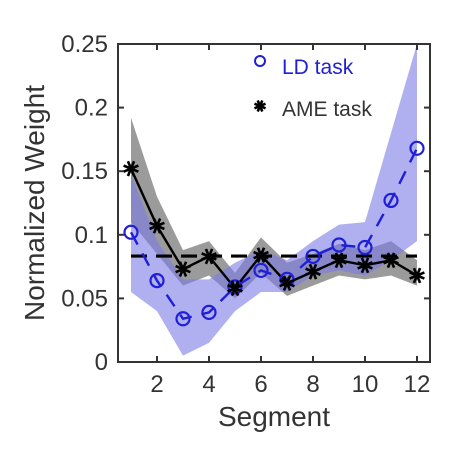 The height and width of the screenshot is (450, 474). What do you see at coordinates (101, 362) in the screenshot?
I see `y-tick-label: 0` at bounding box center [101, 362].